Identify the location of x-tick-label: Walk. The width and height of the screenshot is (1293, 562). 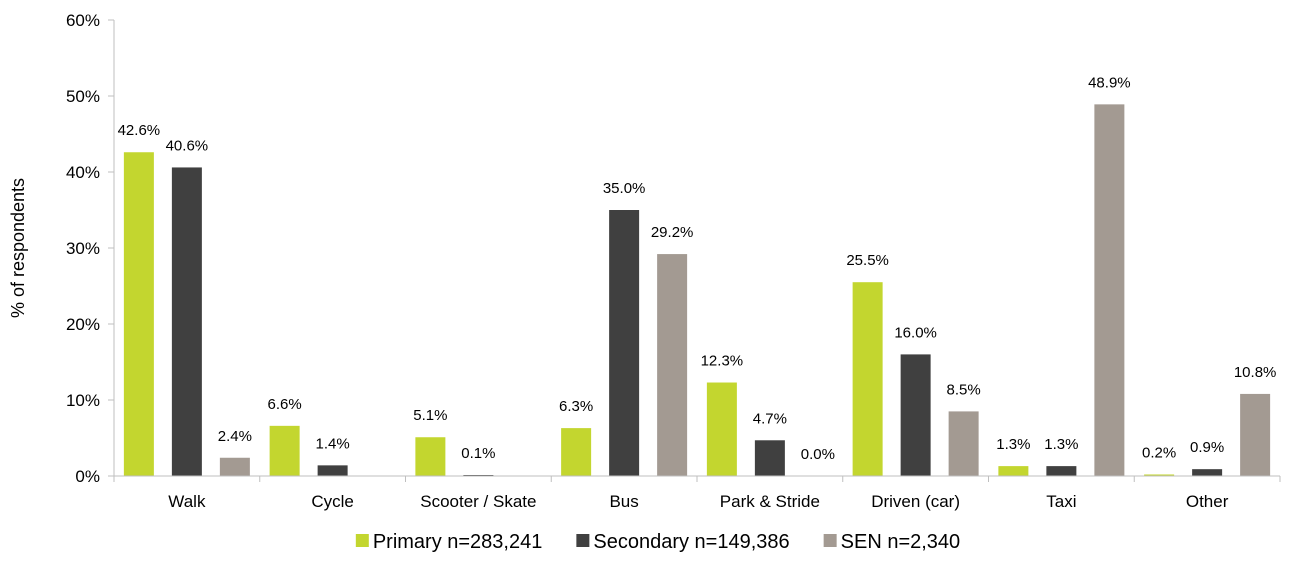
(187, 501).